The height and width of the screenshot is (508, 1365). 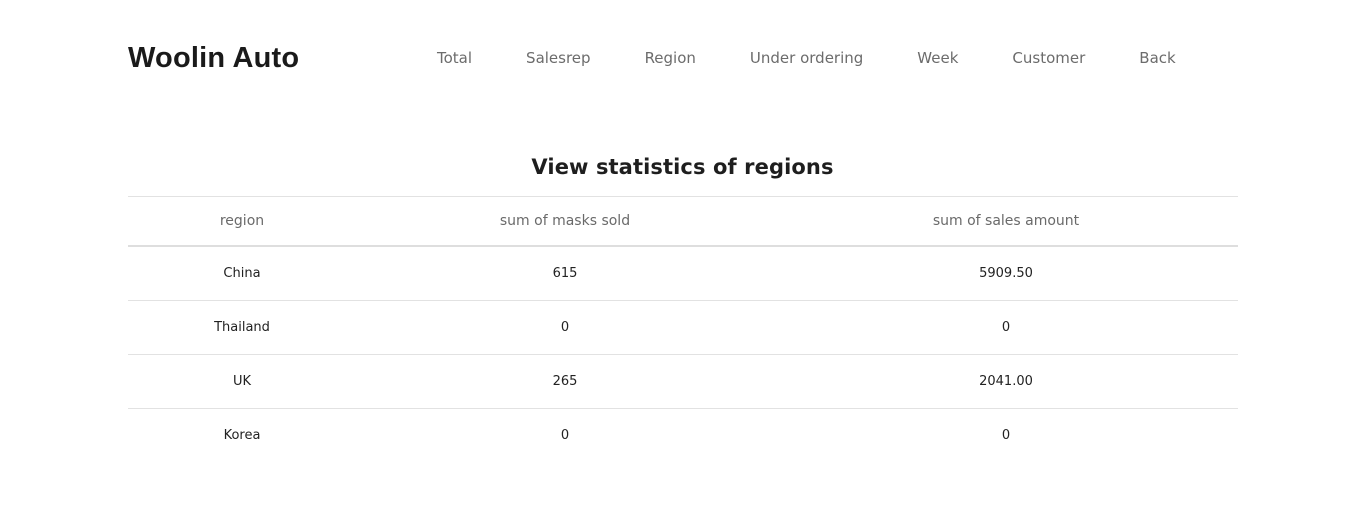 I want to click on cell-masks-sold: 265, so click(x=565, y=381).